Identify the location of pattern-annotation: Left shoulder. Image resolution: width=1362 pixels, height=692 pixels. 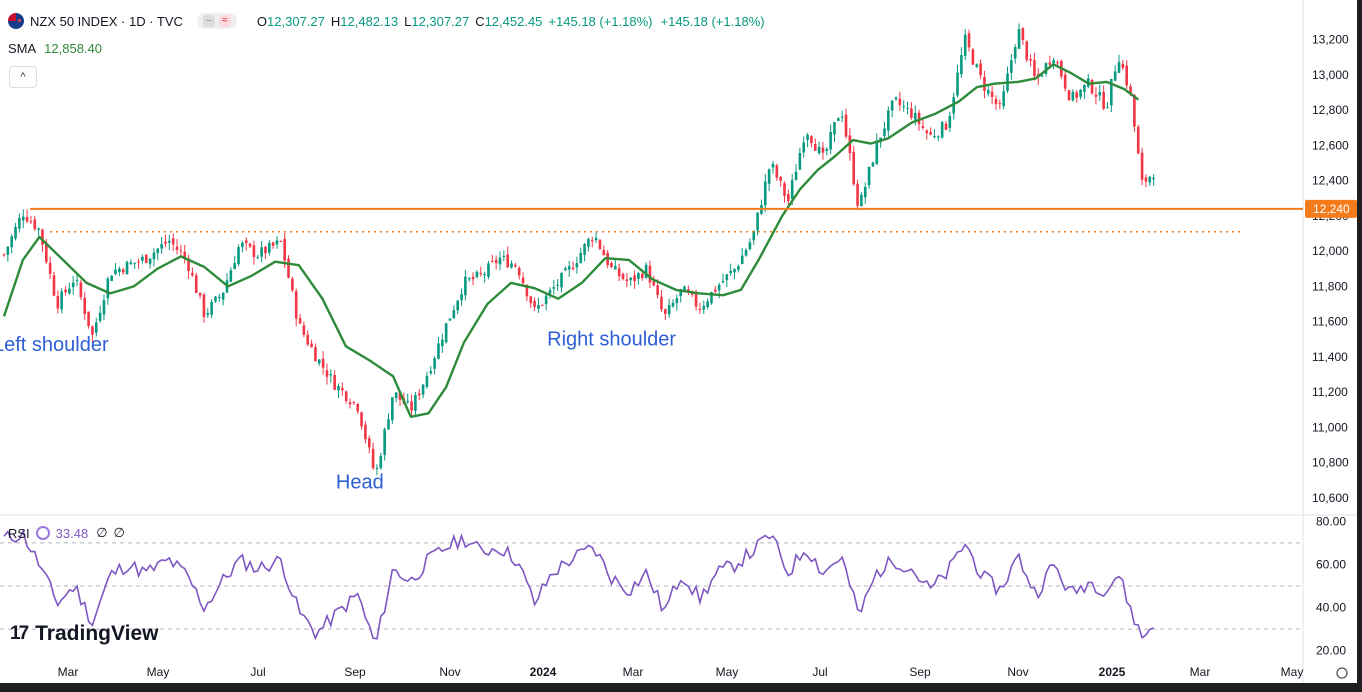
(54, 345).